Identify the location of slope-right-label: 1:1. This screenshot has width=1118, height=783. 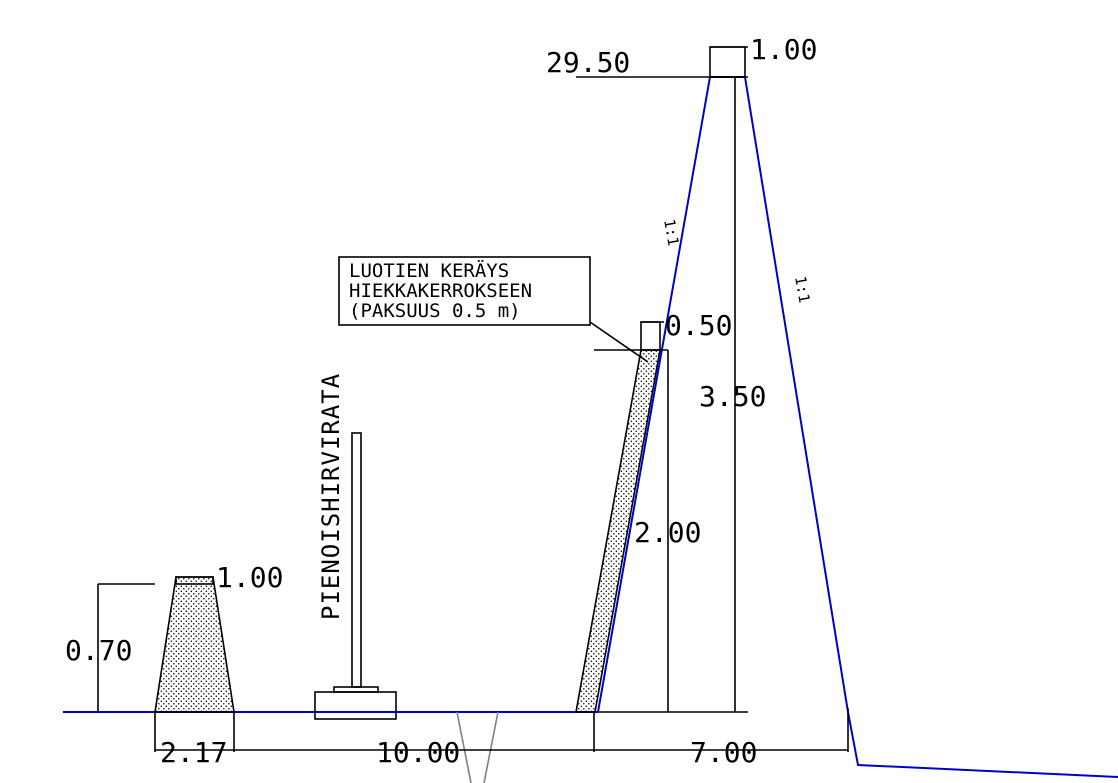
(802, 290).